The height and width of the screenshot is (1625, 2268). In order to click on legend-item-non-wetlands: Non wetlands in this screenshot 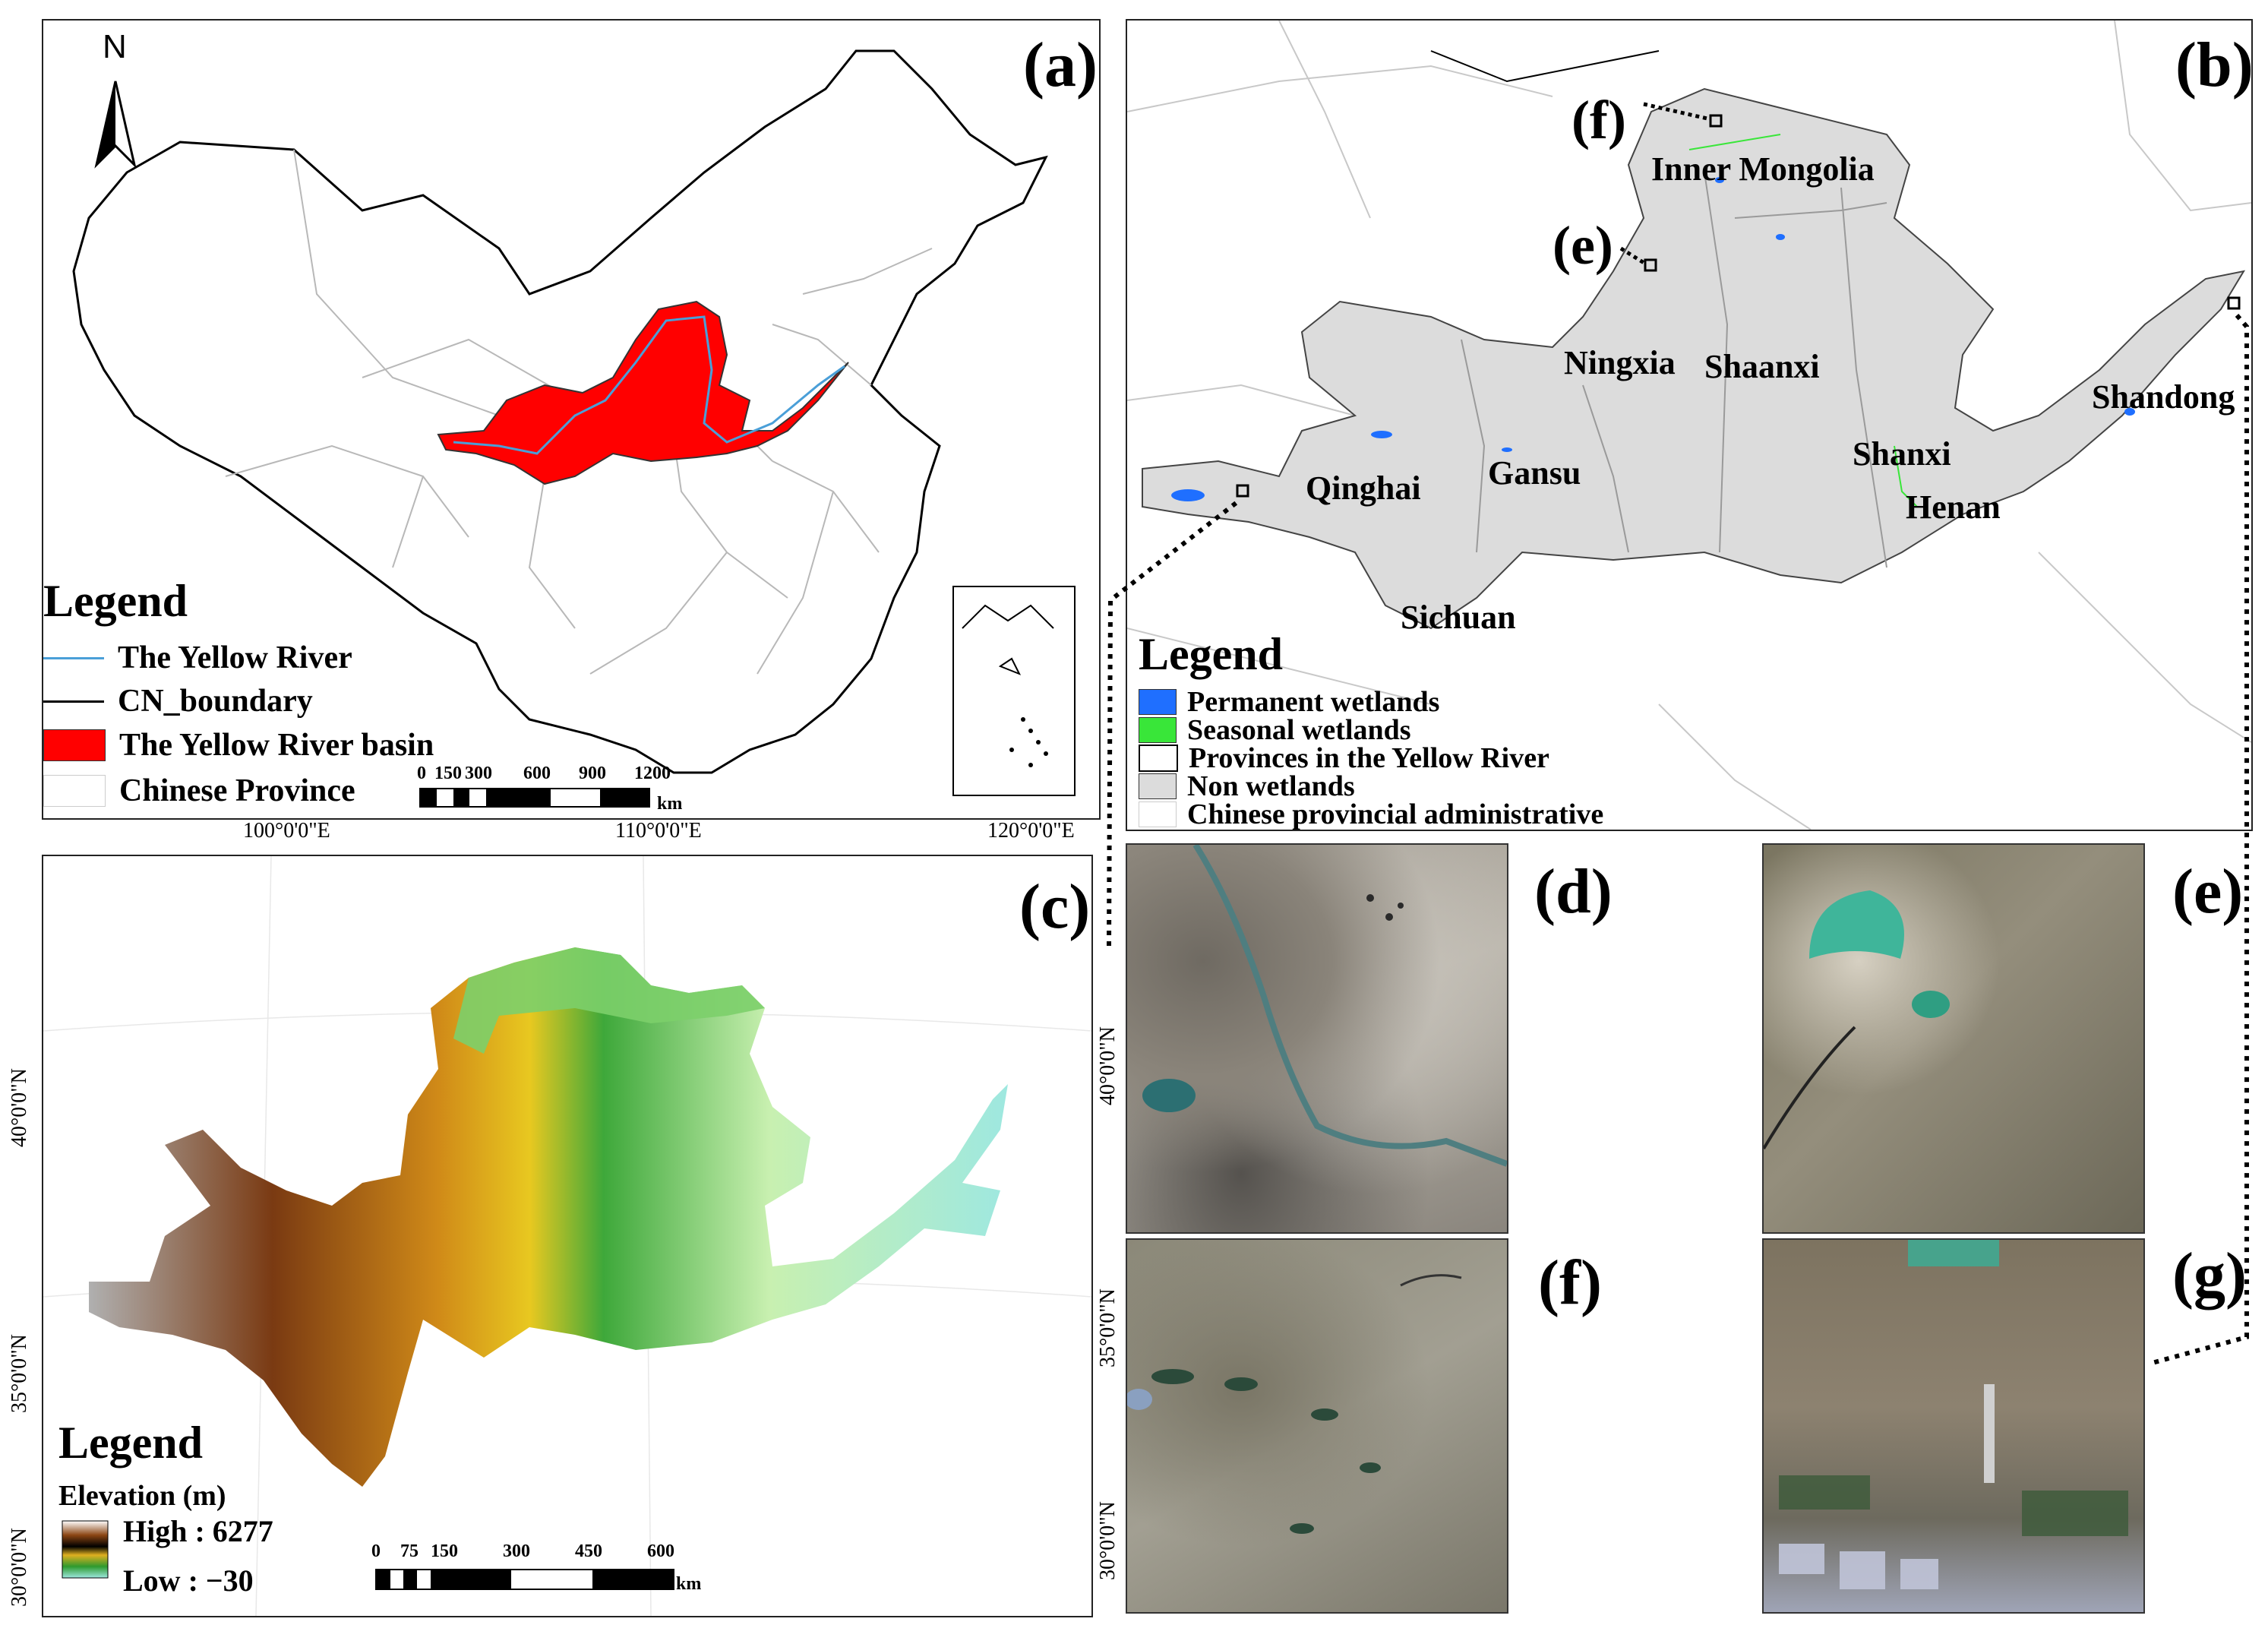, I will do `click(1247, 787)`.